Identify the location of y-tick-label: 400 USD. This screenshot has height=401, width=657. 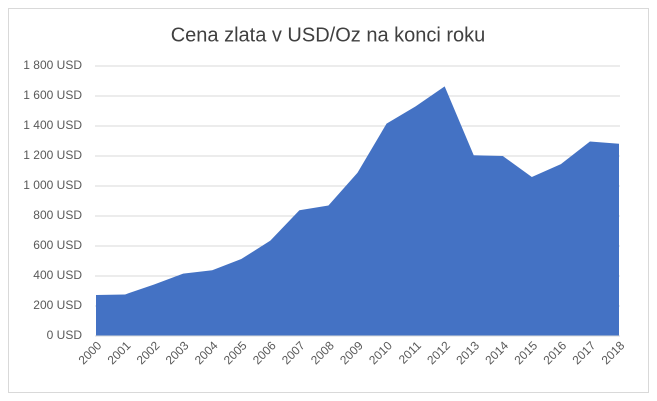
(57, 275).